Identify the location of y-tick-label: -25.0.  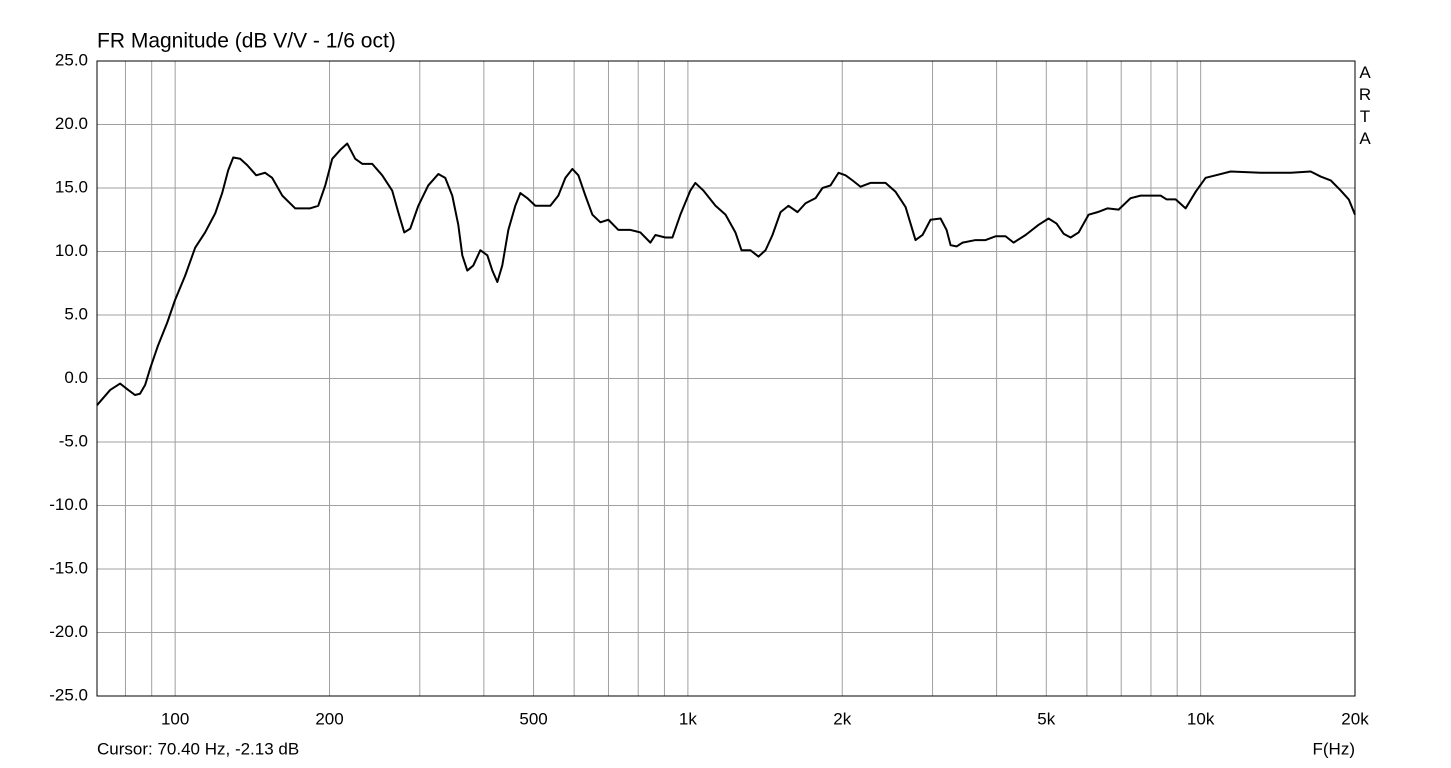
(68, 694).